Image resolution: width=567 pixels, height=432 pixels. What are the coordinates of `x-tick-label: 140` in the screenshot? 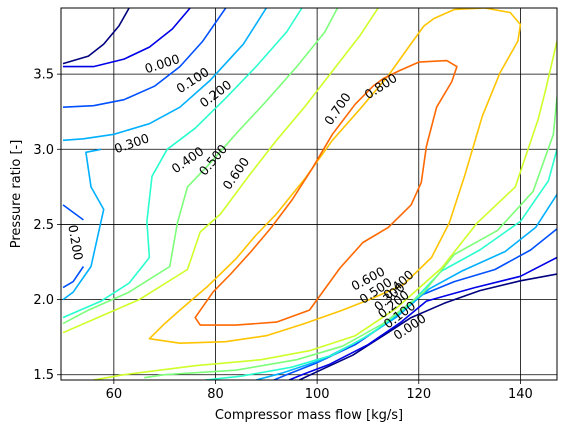 It's located at (520, 394).